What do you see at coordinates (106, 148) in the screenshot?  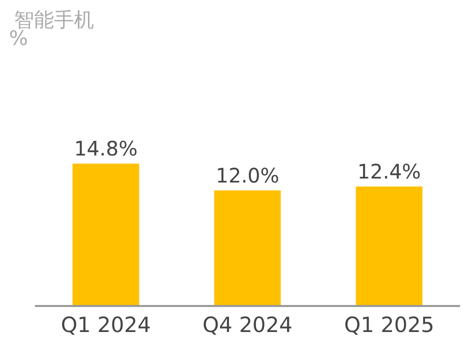 I see `data-label: 14.8%` at bounding box center [106, 148].